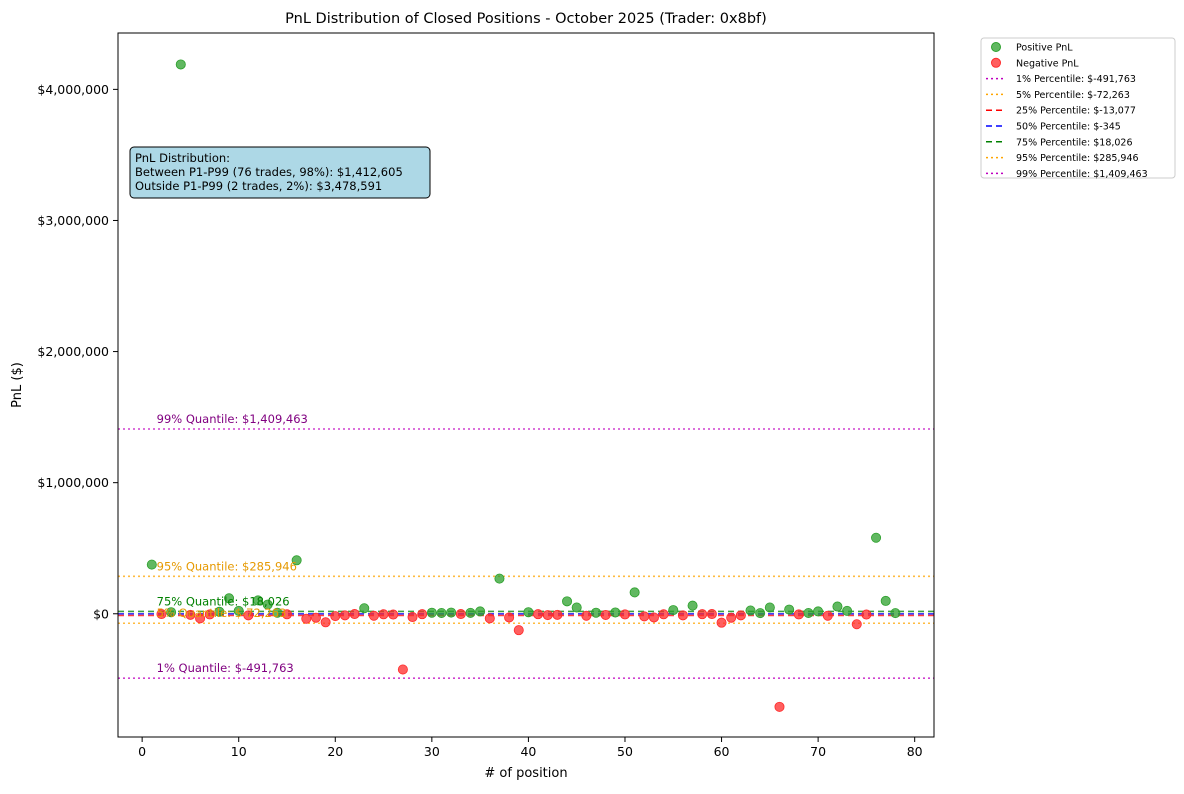  I want to click on x-tick-label: 50, so click(625, 751).